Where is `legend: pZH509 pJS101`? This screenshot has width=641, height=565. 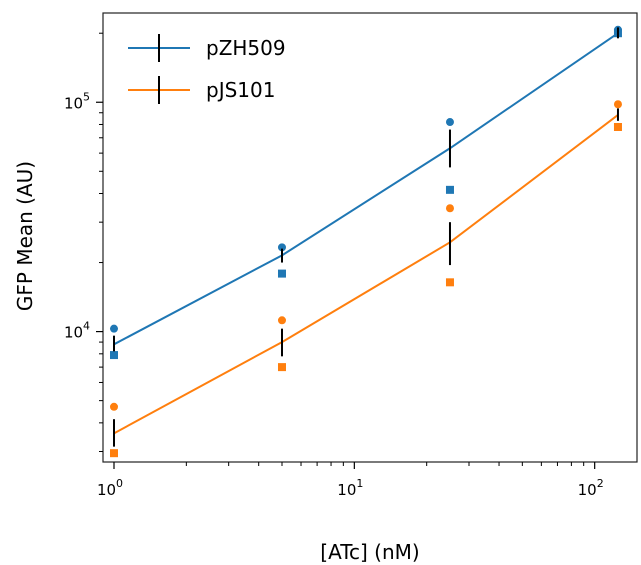
legend: pZH509 pJS101 is located at coordinates (207, 69).